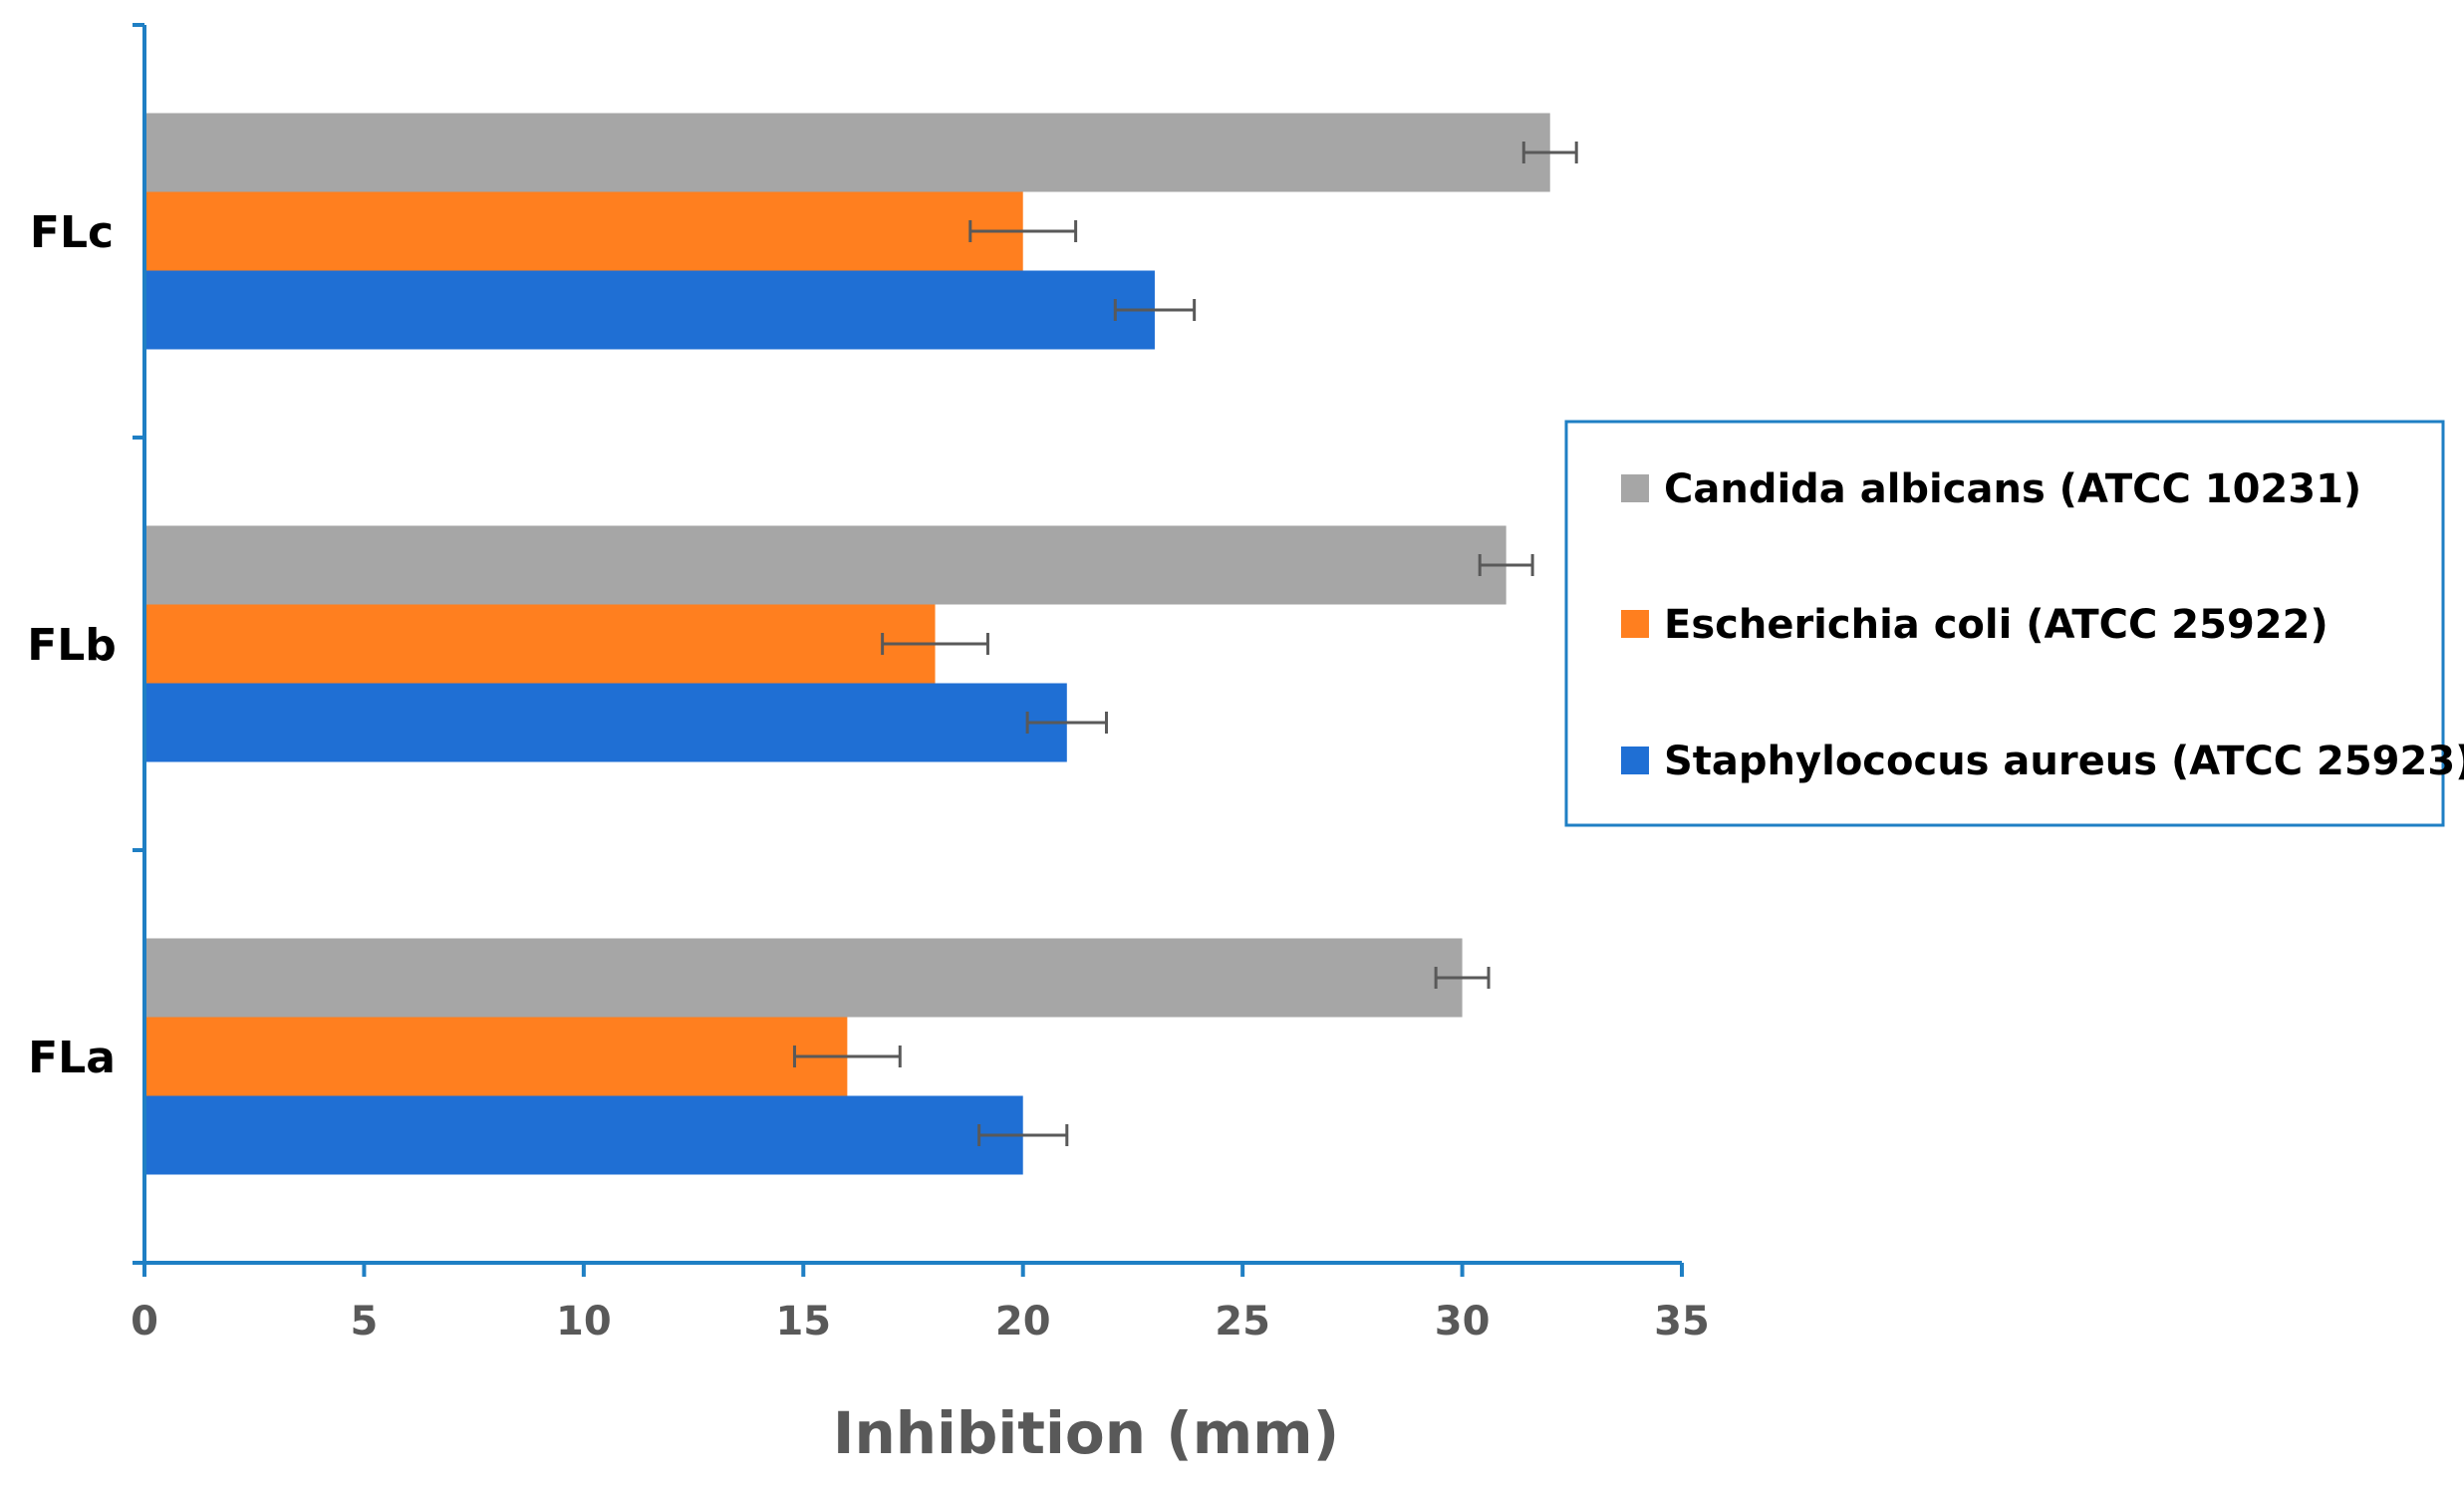  I want to click on legend-label-0: Candida albicans (ATCC 10231), so click(2012, 489).